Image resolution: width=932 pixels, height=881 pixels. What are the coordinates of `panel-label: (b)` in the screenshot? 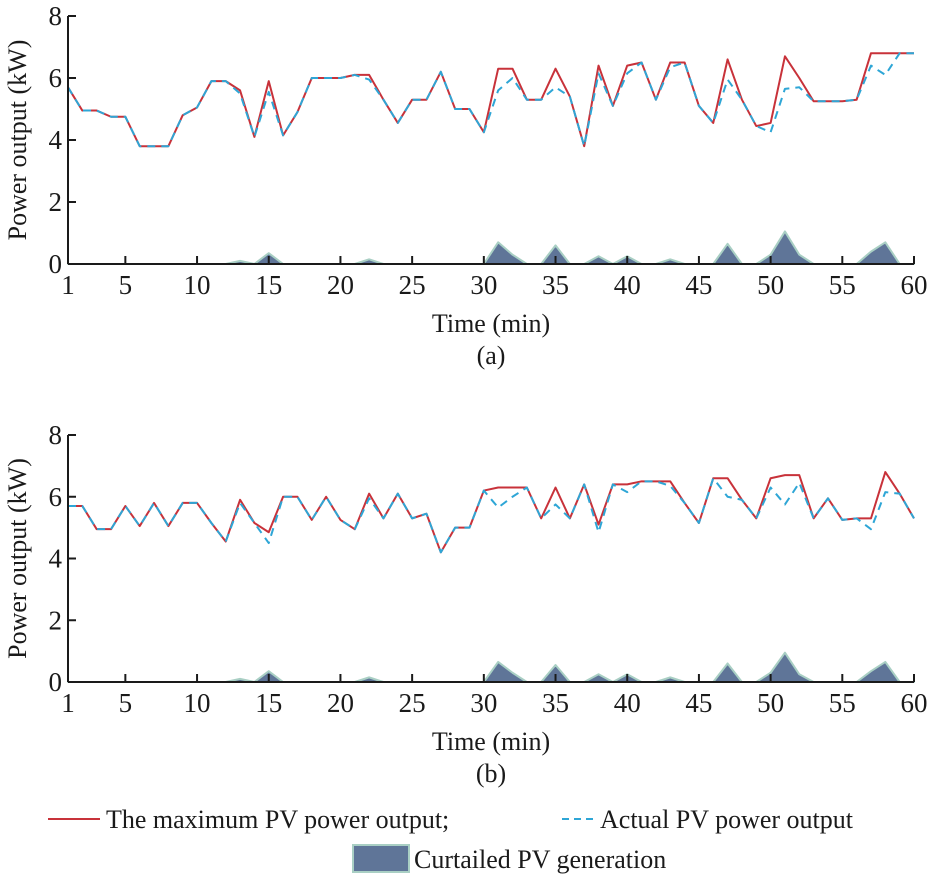 It's located at (491, 773).